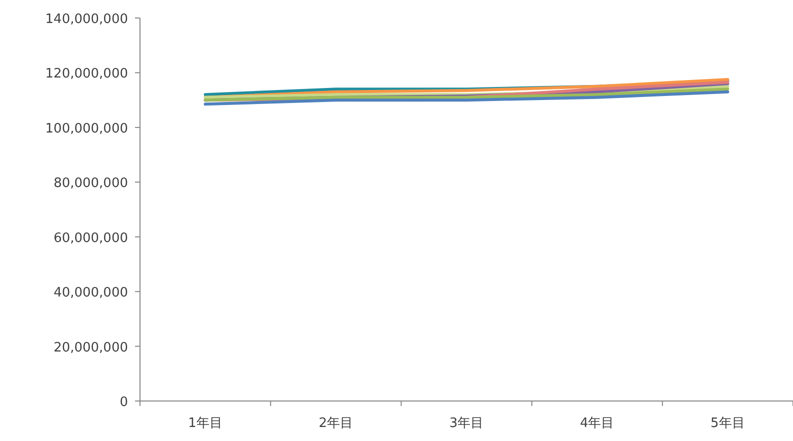  Describe the element at coordinates (86, 128) in the screenshot. I see `y-tick-label: 100,000,000` at that location.